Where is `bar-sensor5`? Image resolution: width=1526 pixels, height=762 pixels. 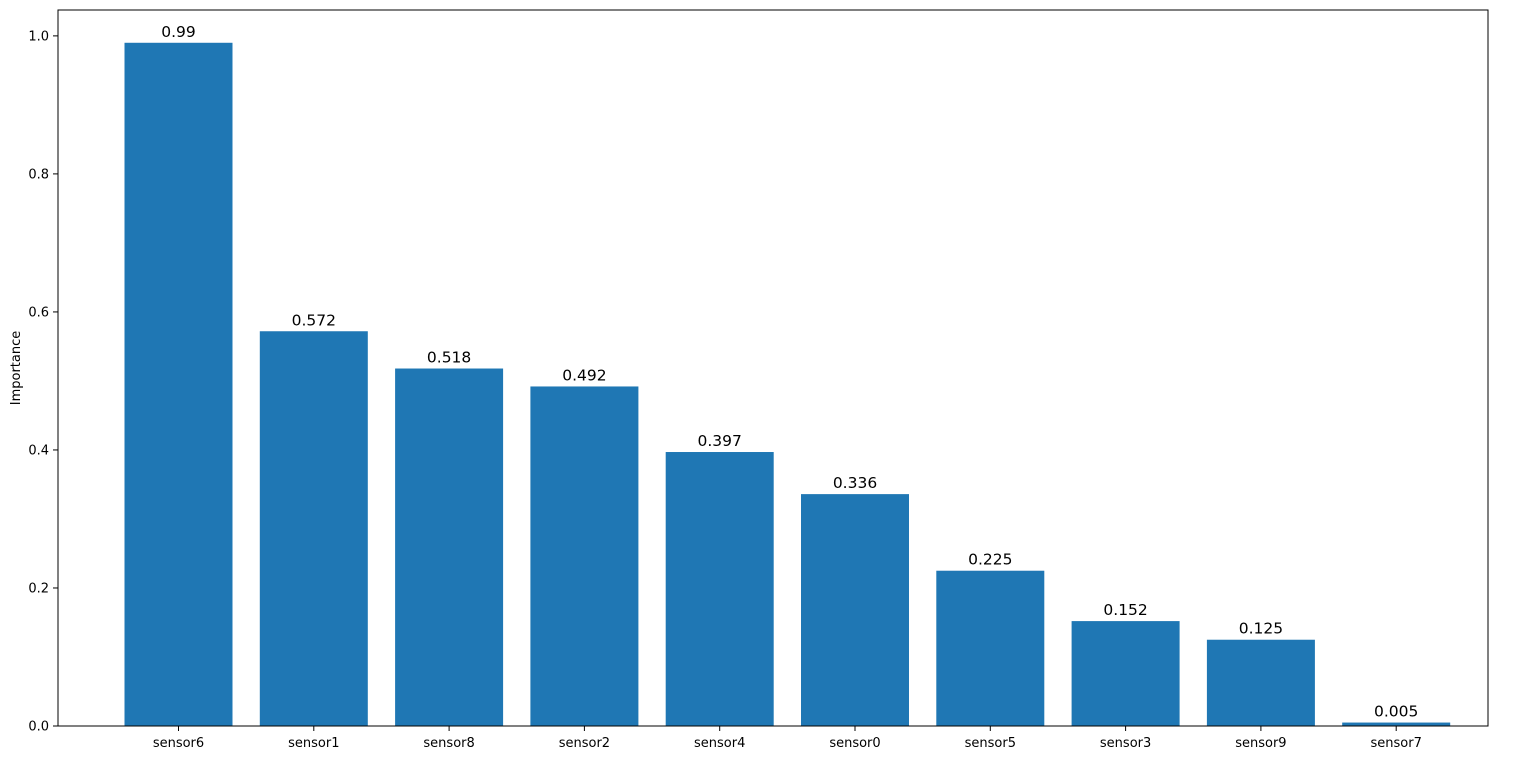
bar-sensor5 is located at coordinates (990, 648).